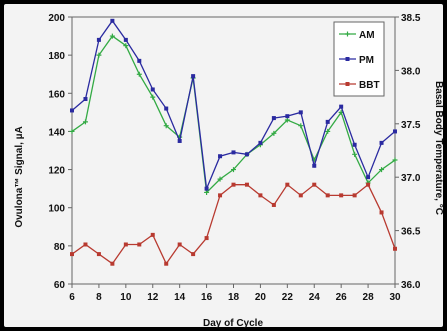 This screenshot has width=447, height=331. What do you see at coordinates (411, 285) in the screenshot?
I see `y-right-tick-label: 36.0` at bounding box center [411, 285].